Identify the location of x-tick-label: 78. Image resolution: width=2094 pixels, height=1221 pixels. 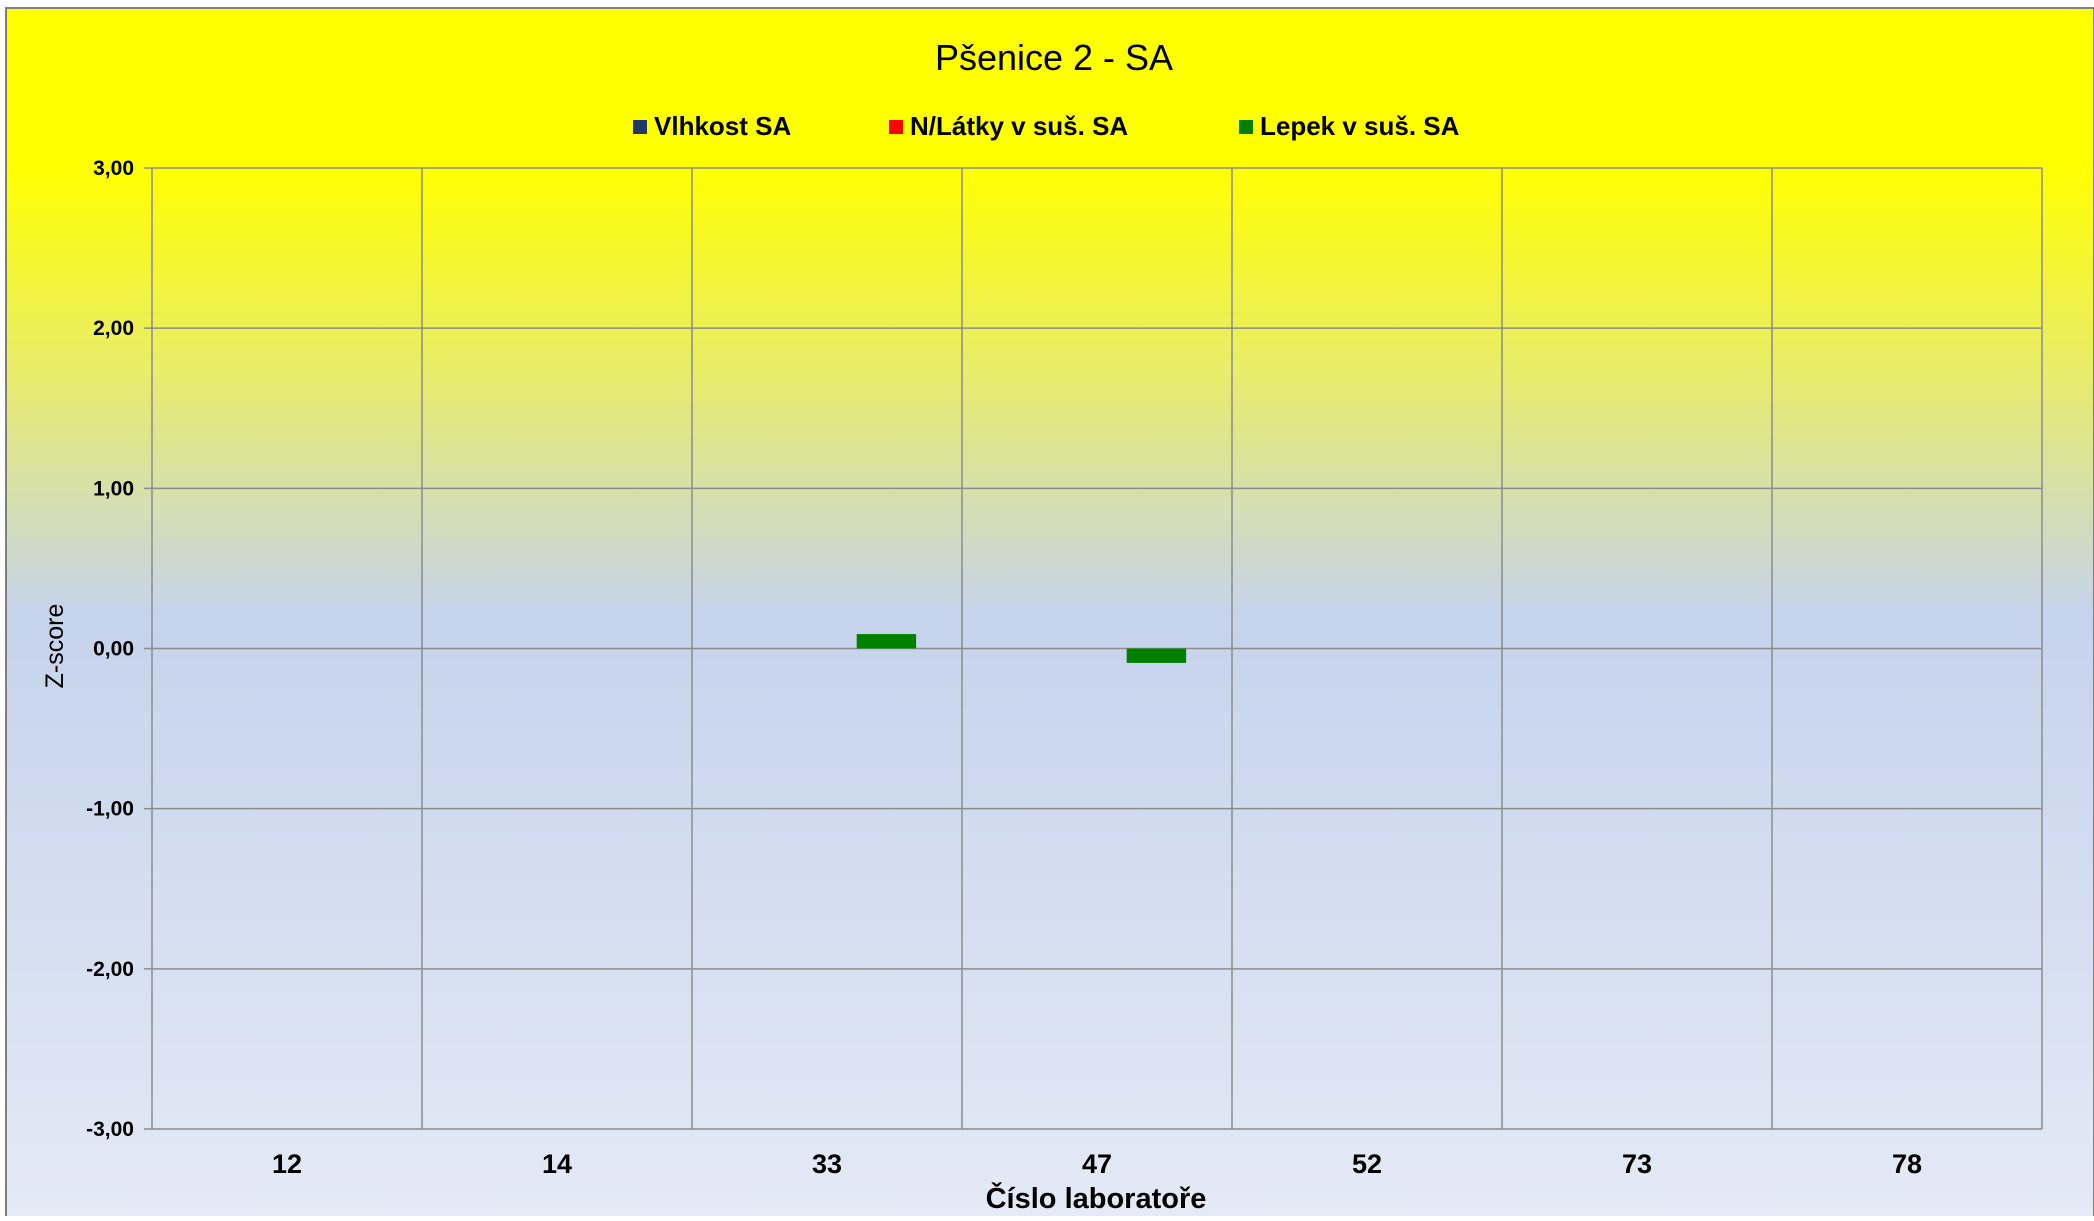
(1907, 1164).